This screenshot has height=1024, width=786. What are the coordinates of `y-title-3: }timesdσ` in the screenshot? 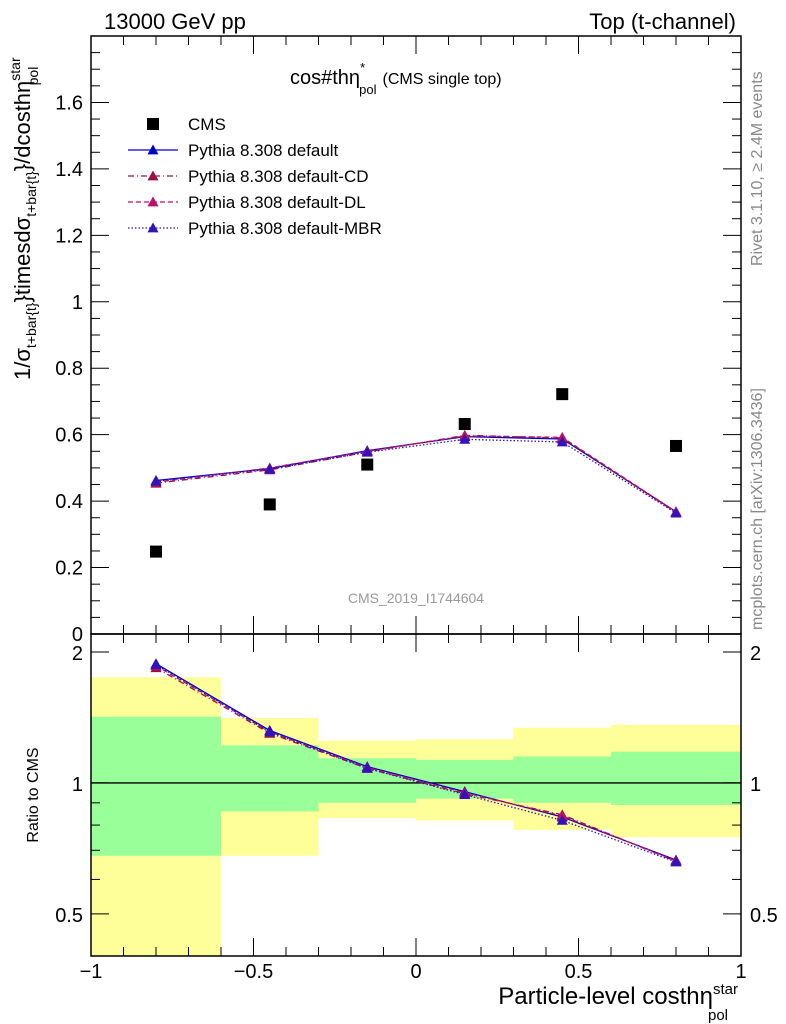 It's located at (22, 259).